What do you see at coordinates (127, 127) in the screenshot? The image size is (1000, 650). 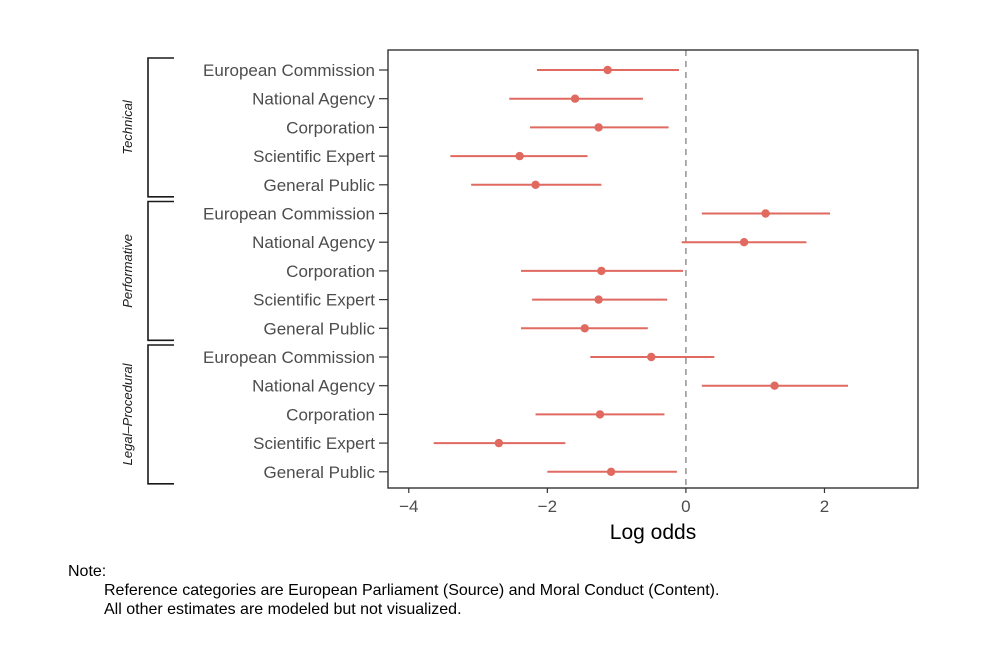 I see `group-label: Technical` at bounding box center [127, 127].